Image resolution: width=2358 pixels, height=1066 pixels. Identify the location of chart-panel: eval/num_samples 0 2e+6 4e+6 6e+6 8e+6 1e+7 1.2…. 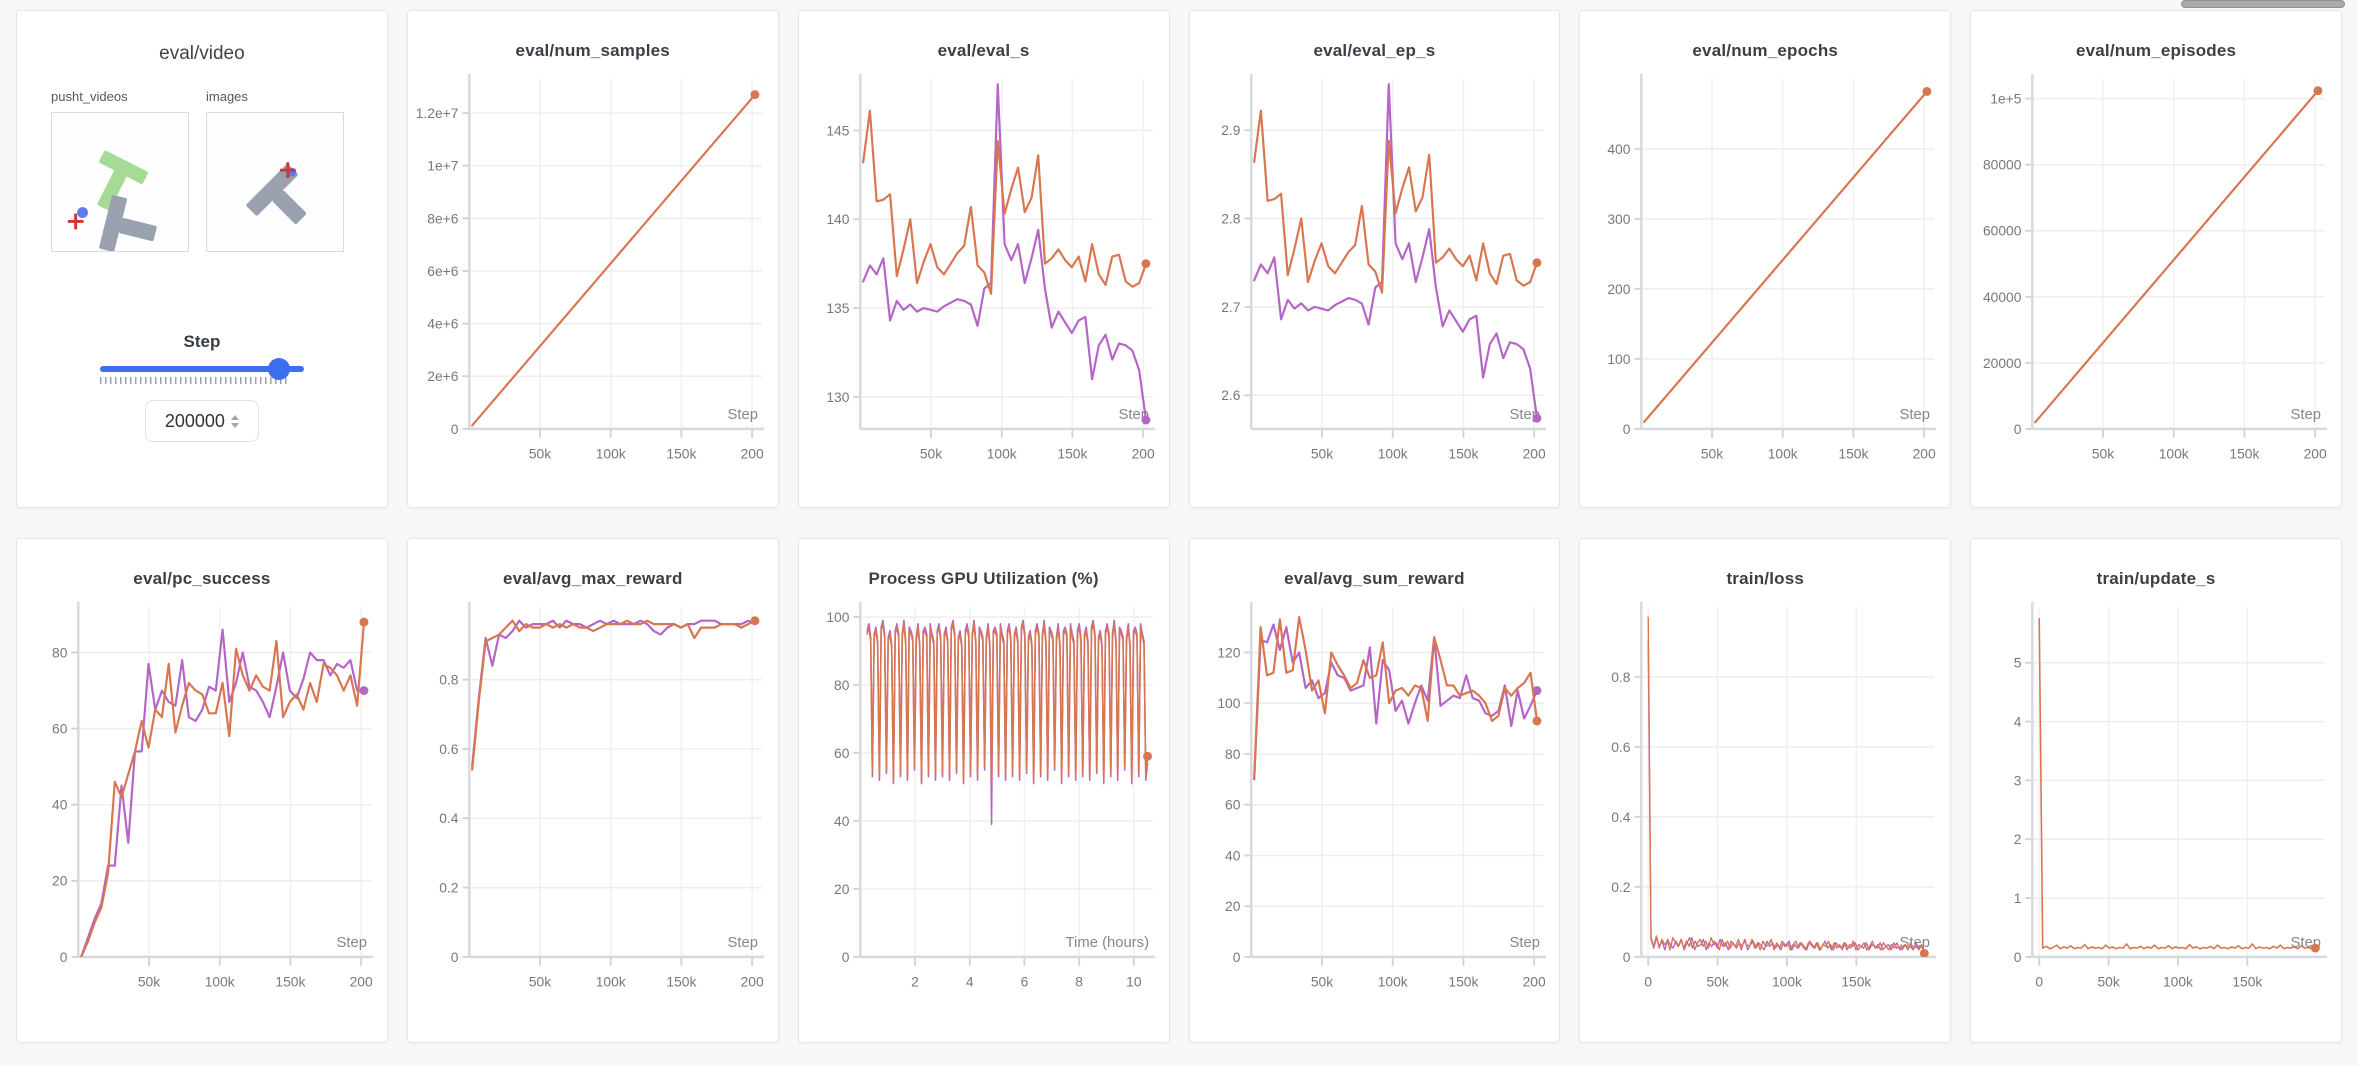
(592, 259).